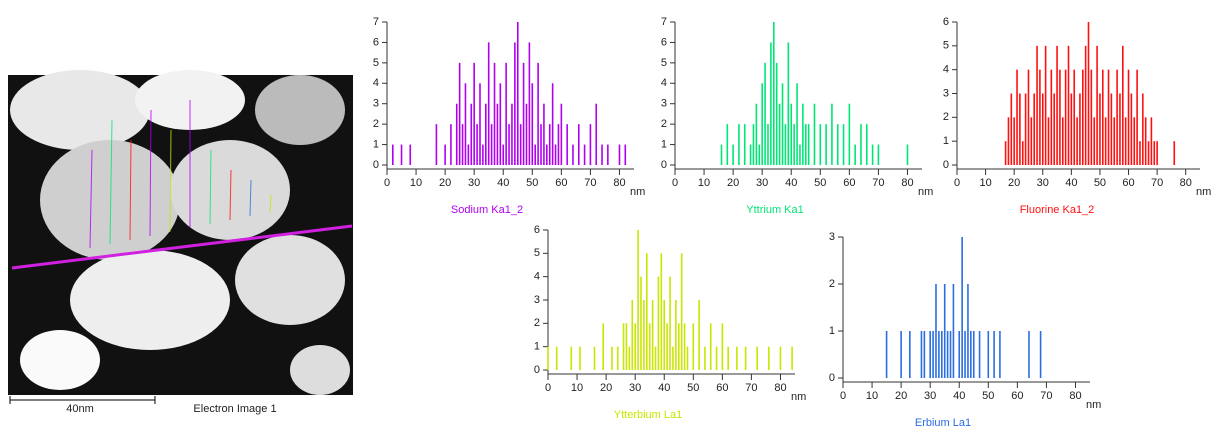 The height and width of the screenshot is (427, 1216). Describe the element at coordinates (1057, 210) in the screenshot. I see `chart-title: Fluorine Ka1_2` at that location.